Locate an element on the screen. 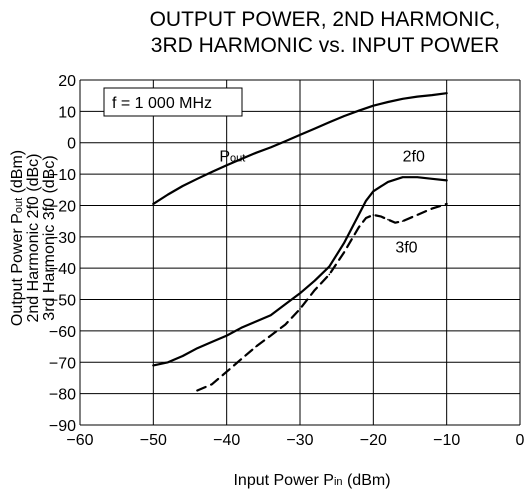  y-axis-label-line-2: 2nd Harmonic 2f0 (dBc) is located at coordinates (33, 238).